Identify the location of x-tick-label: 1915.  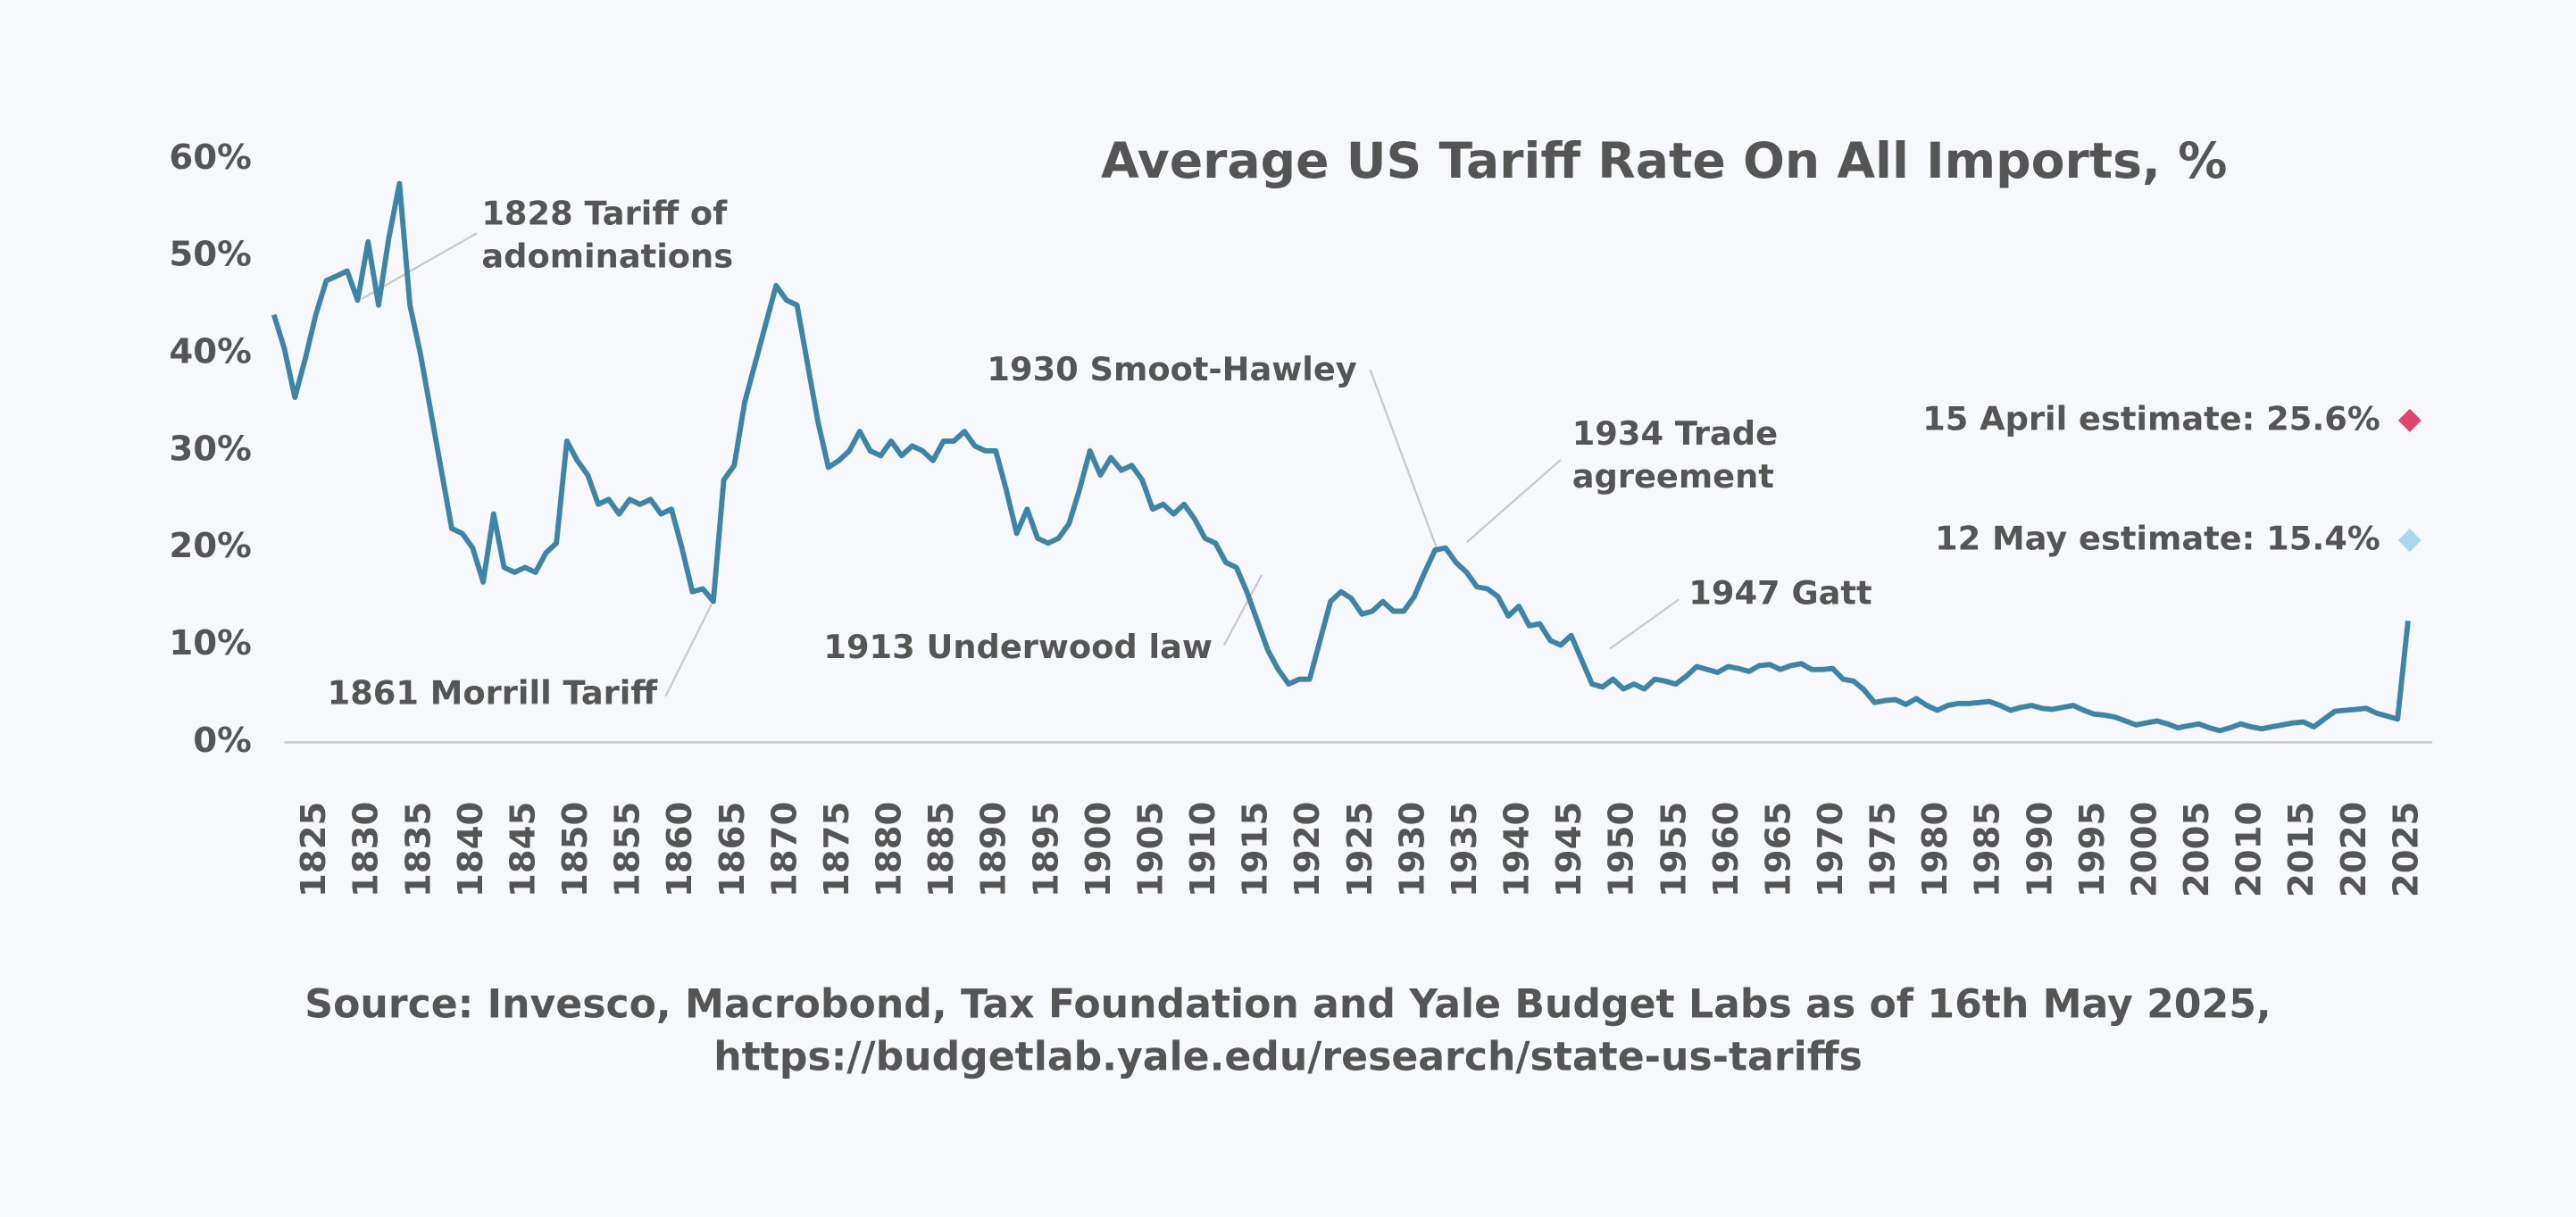
(1256, 849).